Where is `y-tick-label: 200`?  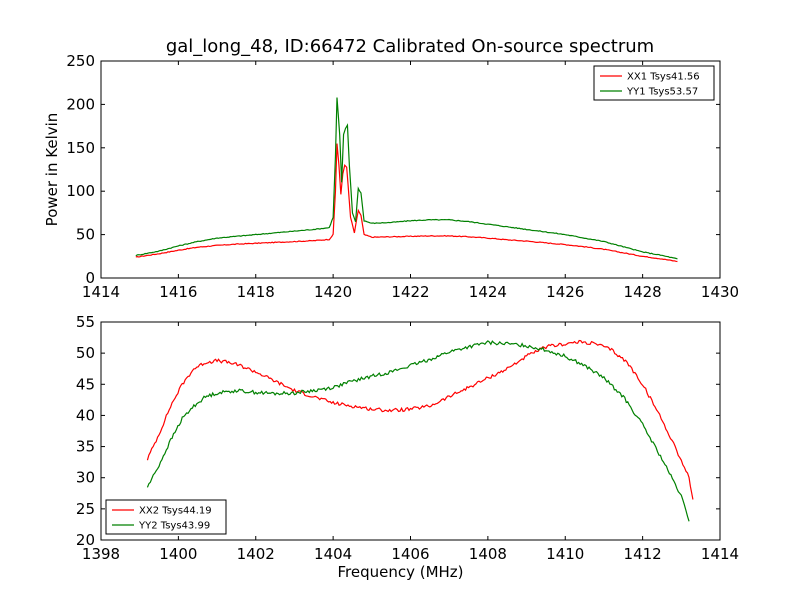
y-tick-label: 200 is located at coordinates (80, 104).